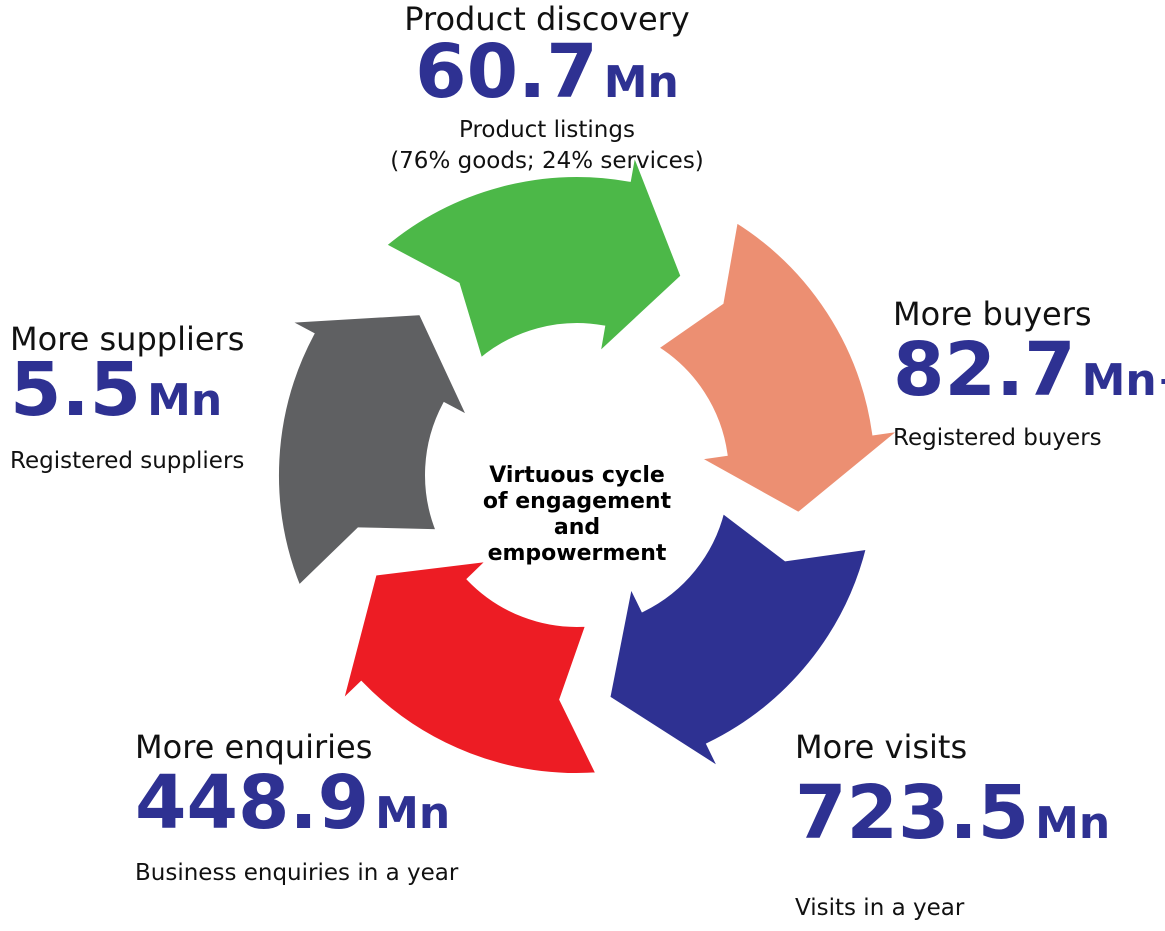 This screenshot has height=931, width=1165. What do you see at coordinates (577, 501) in the screenshot?
I see `center-label: of engagement` at bounding box center [577, 501].